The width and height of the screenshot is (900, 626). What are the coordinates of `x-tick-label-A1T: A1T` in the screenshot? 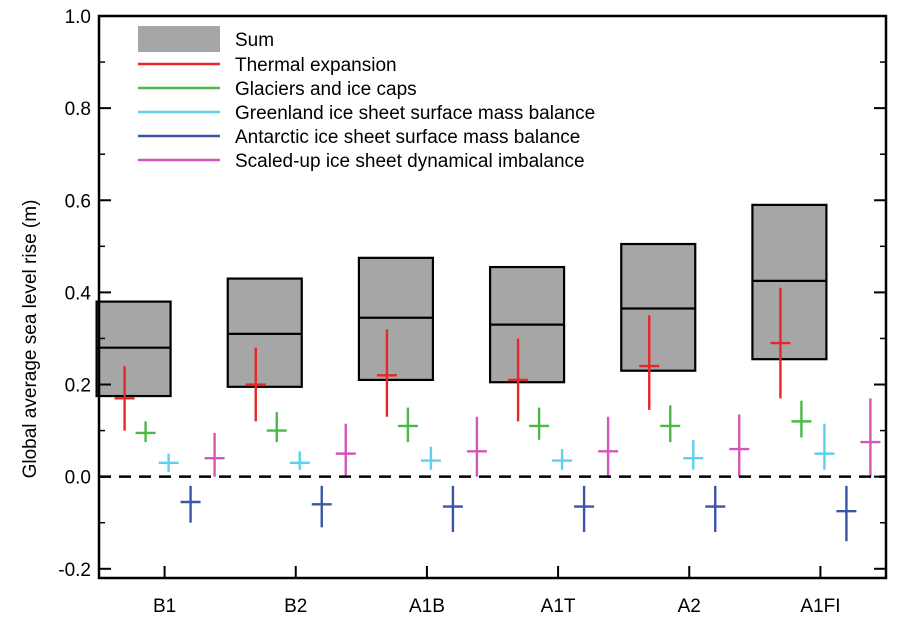 It's located at (558, 606).